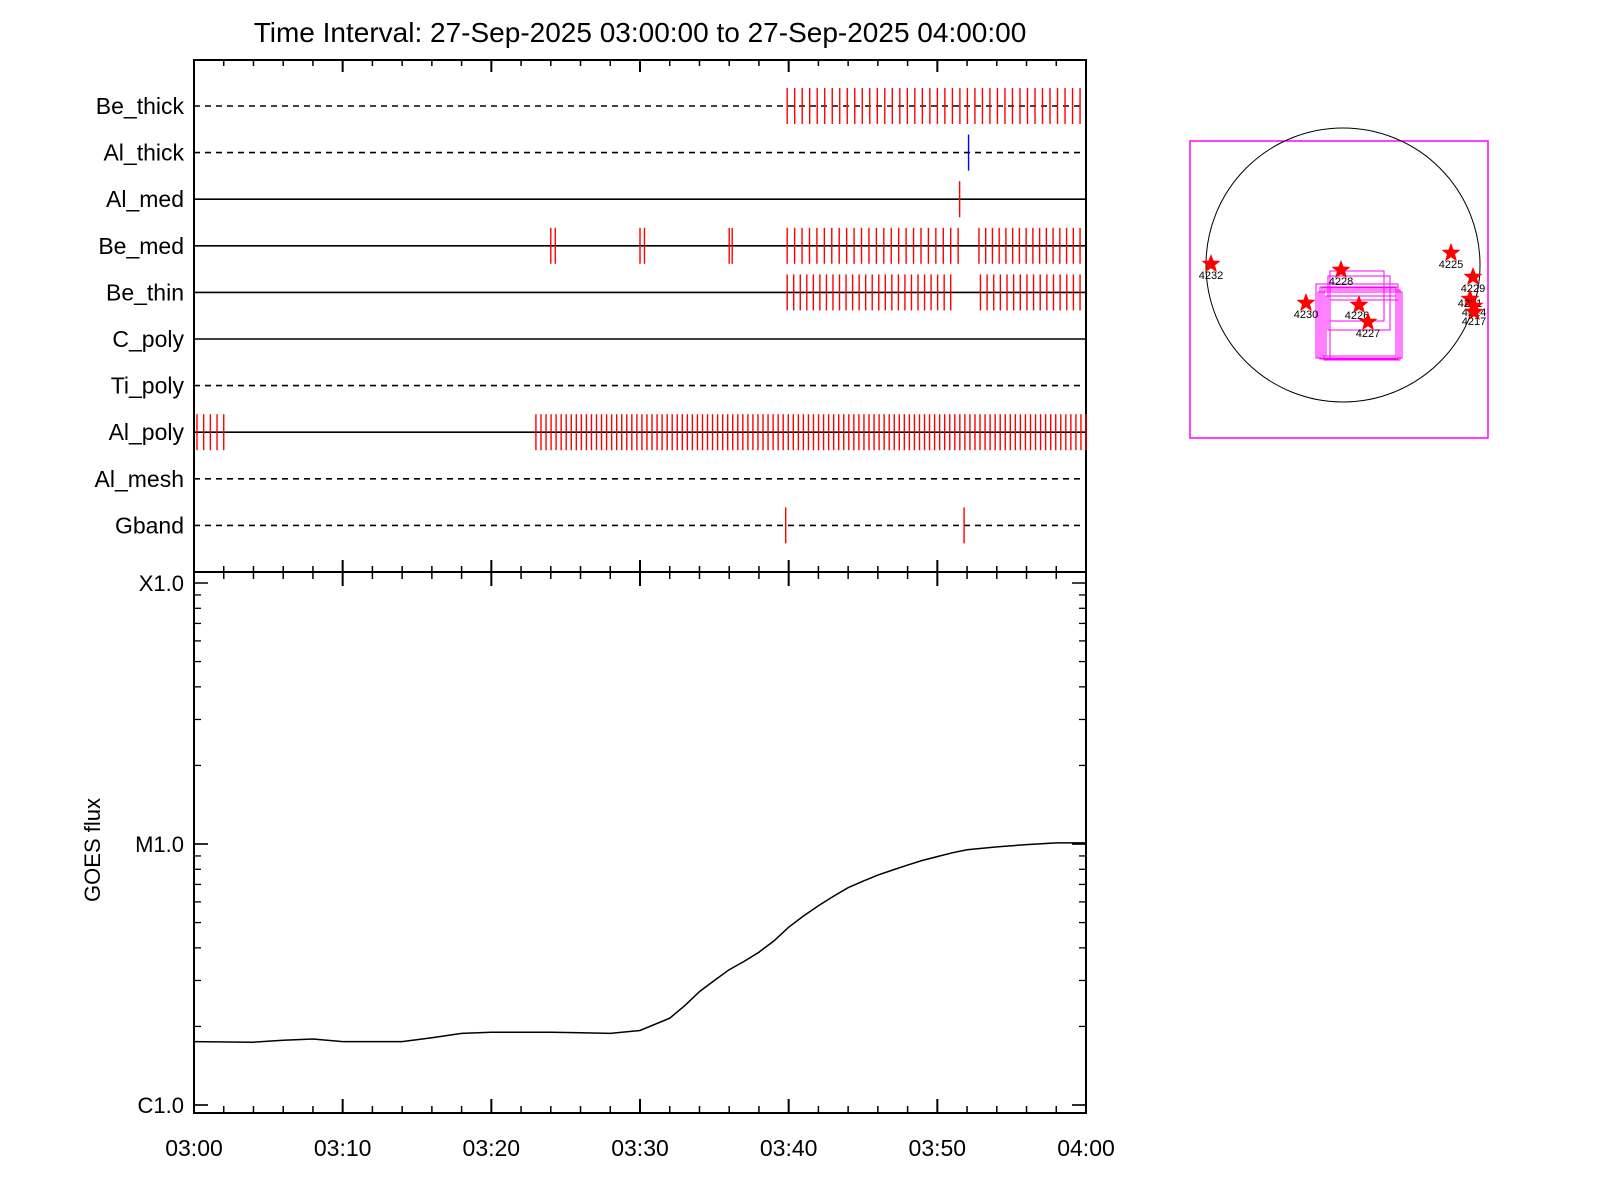  I want to click on region-label: 4232, so click(1211, 276).